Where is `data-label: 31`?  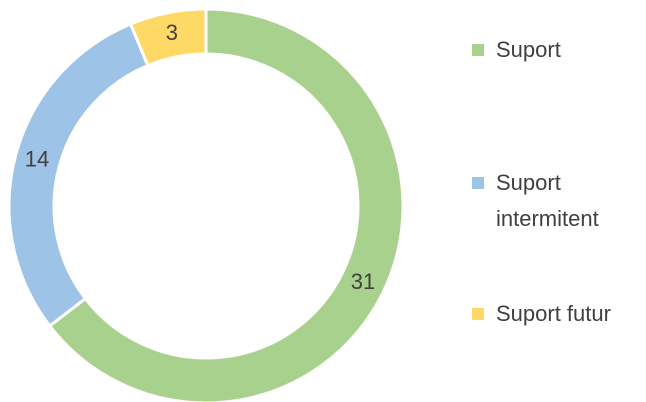
data-label: 31 is located at coordinates (363, 281).